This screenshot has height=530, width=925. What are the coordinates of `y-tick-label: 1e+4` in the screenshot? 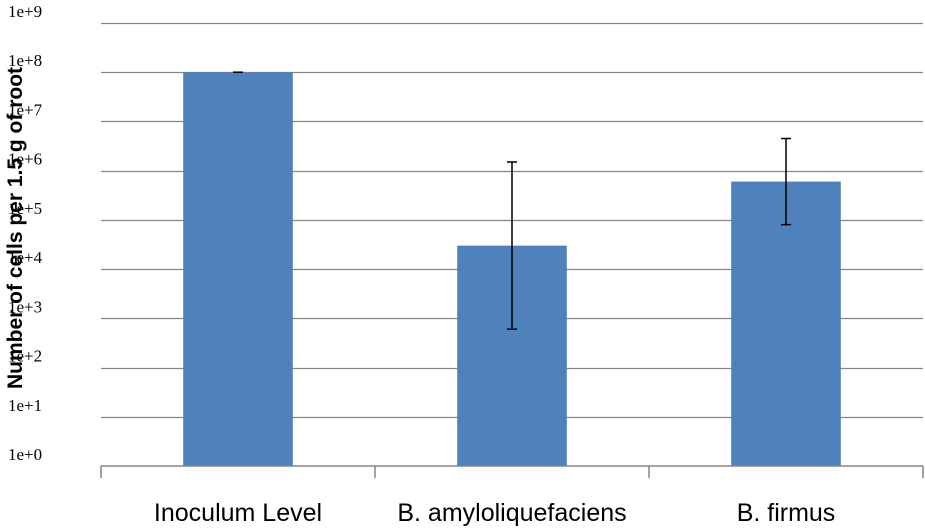 It's located at (25, 257).